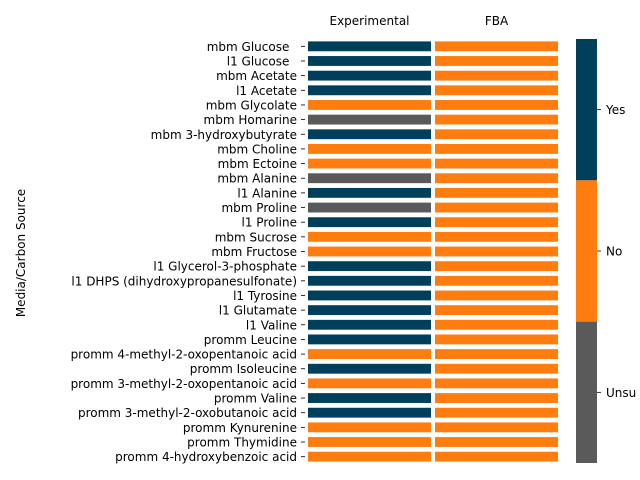 This screenshot has width=640, height=480. Describe the element at coordinates (225, 267) in the screenshot. I see `row-label: l1 Glycerol-3-phosphate` at that location.